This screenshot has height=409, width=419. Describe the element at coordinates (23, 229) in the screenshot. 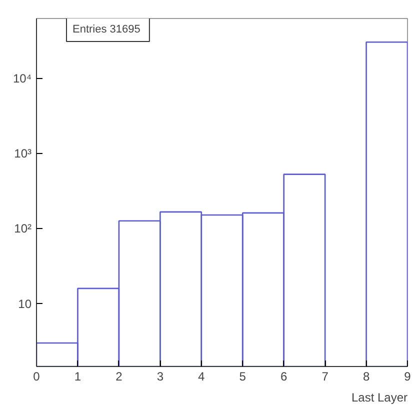

I see `y-tick-label: 10²` at that location.